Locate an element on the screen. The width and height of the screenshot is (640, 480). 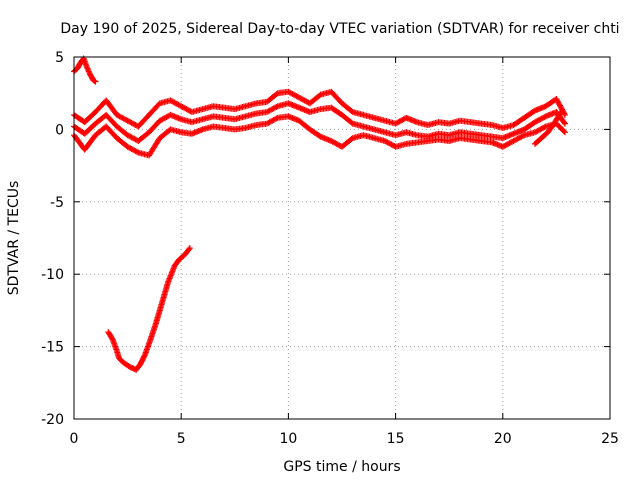
x-tick-label: 10 is located at coordinates (288, 439).